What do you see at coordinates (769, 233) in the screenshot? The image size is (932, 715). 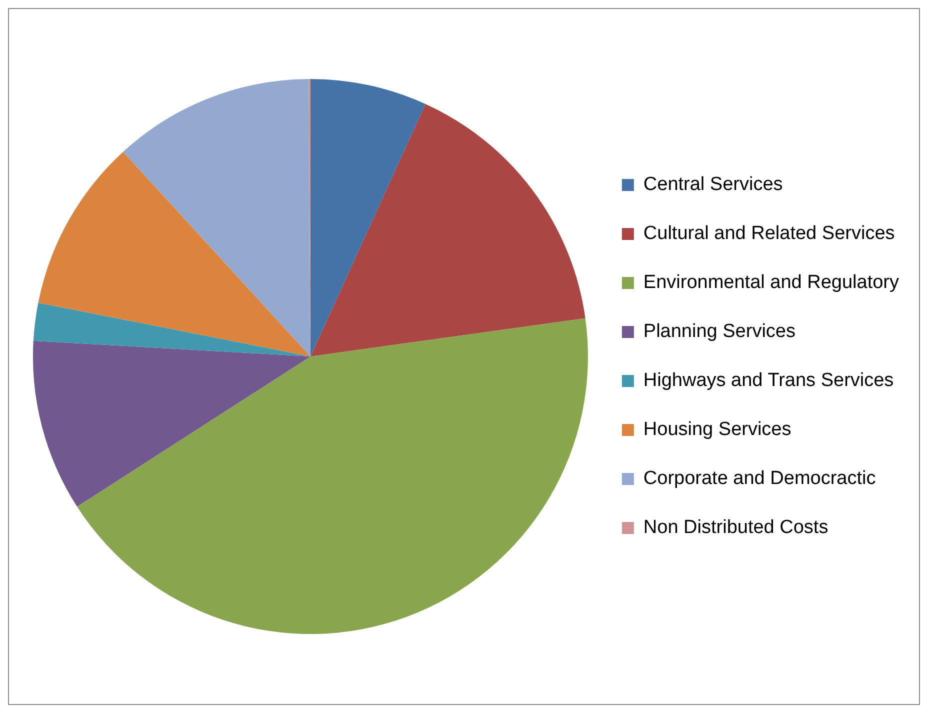 I see `legend-label: Cultural and Related Services` at bounding box center [769, 233].